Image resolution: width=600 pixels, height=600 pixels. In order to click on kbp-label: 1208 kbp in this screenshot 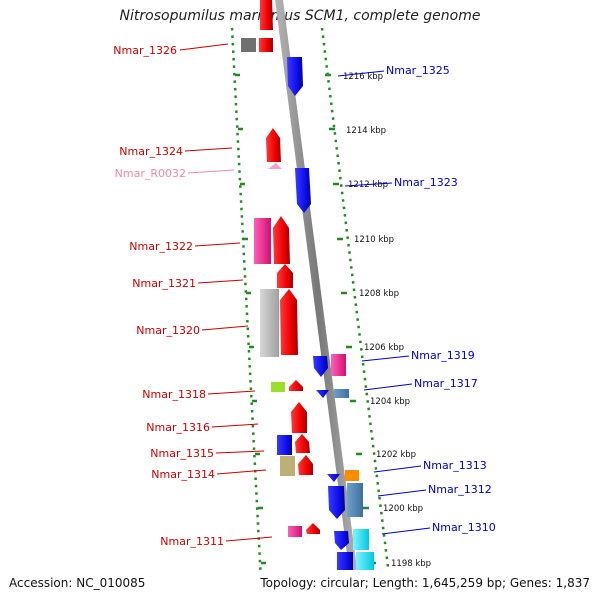, I will do `click(379, 294)`.